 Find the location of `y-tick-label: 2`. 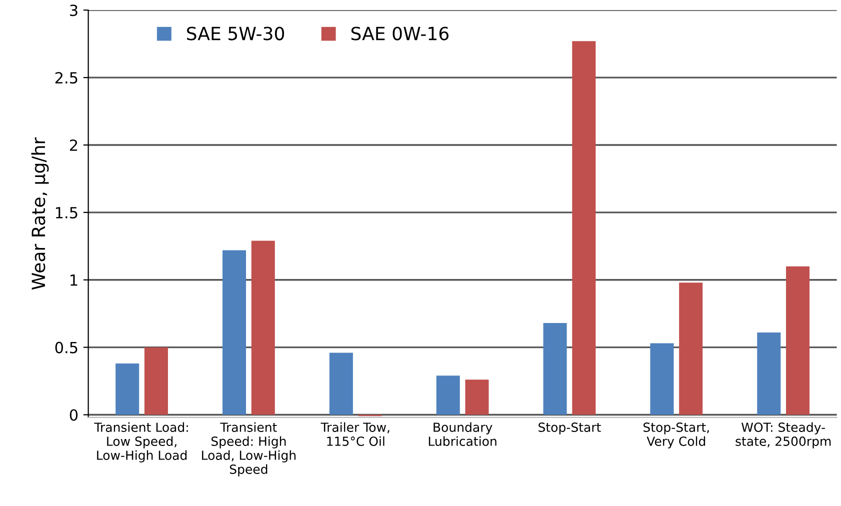

y-tick-label: 2 is located at coordinates (74, 145).